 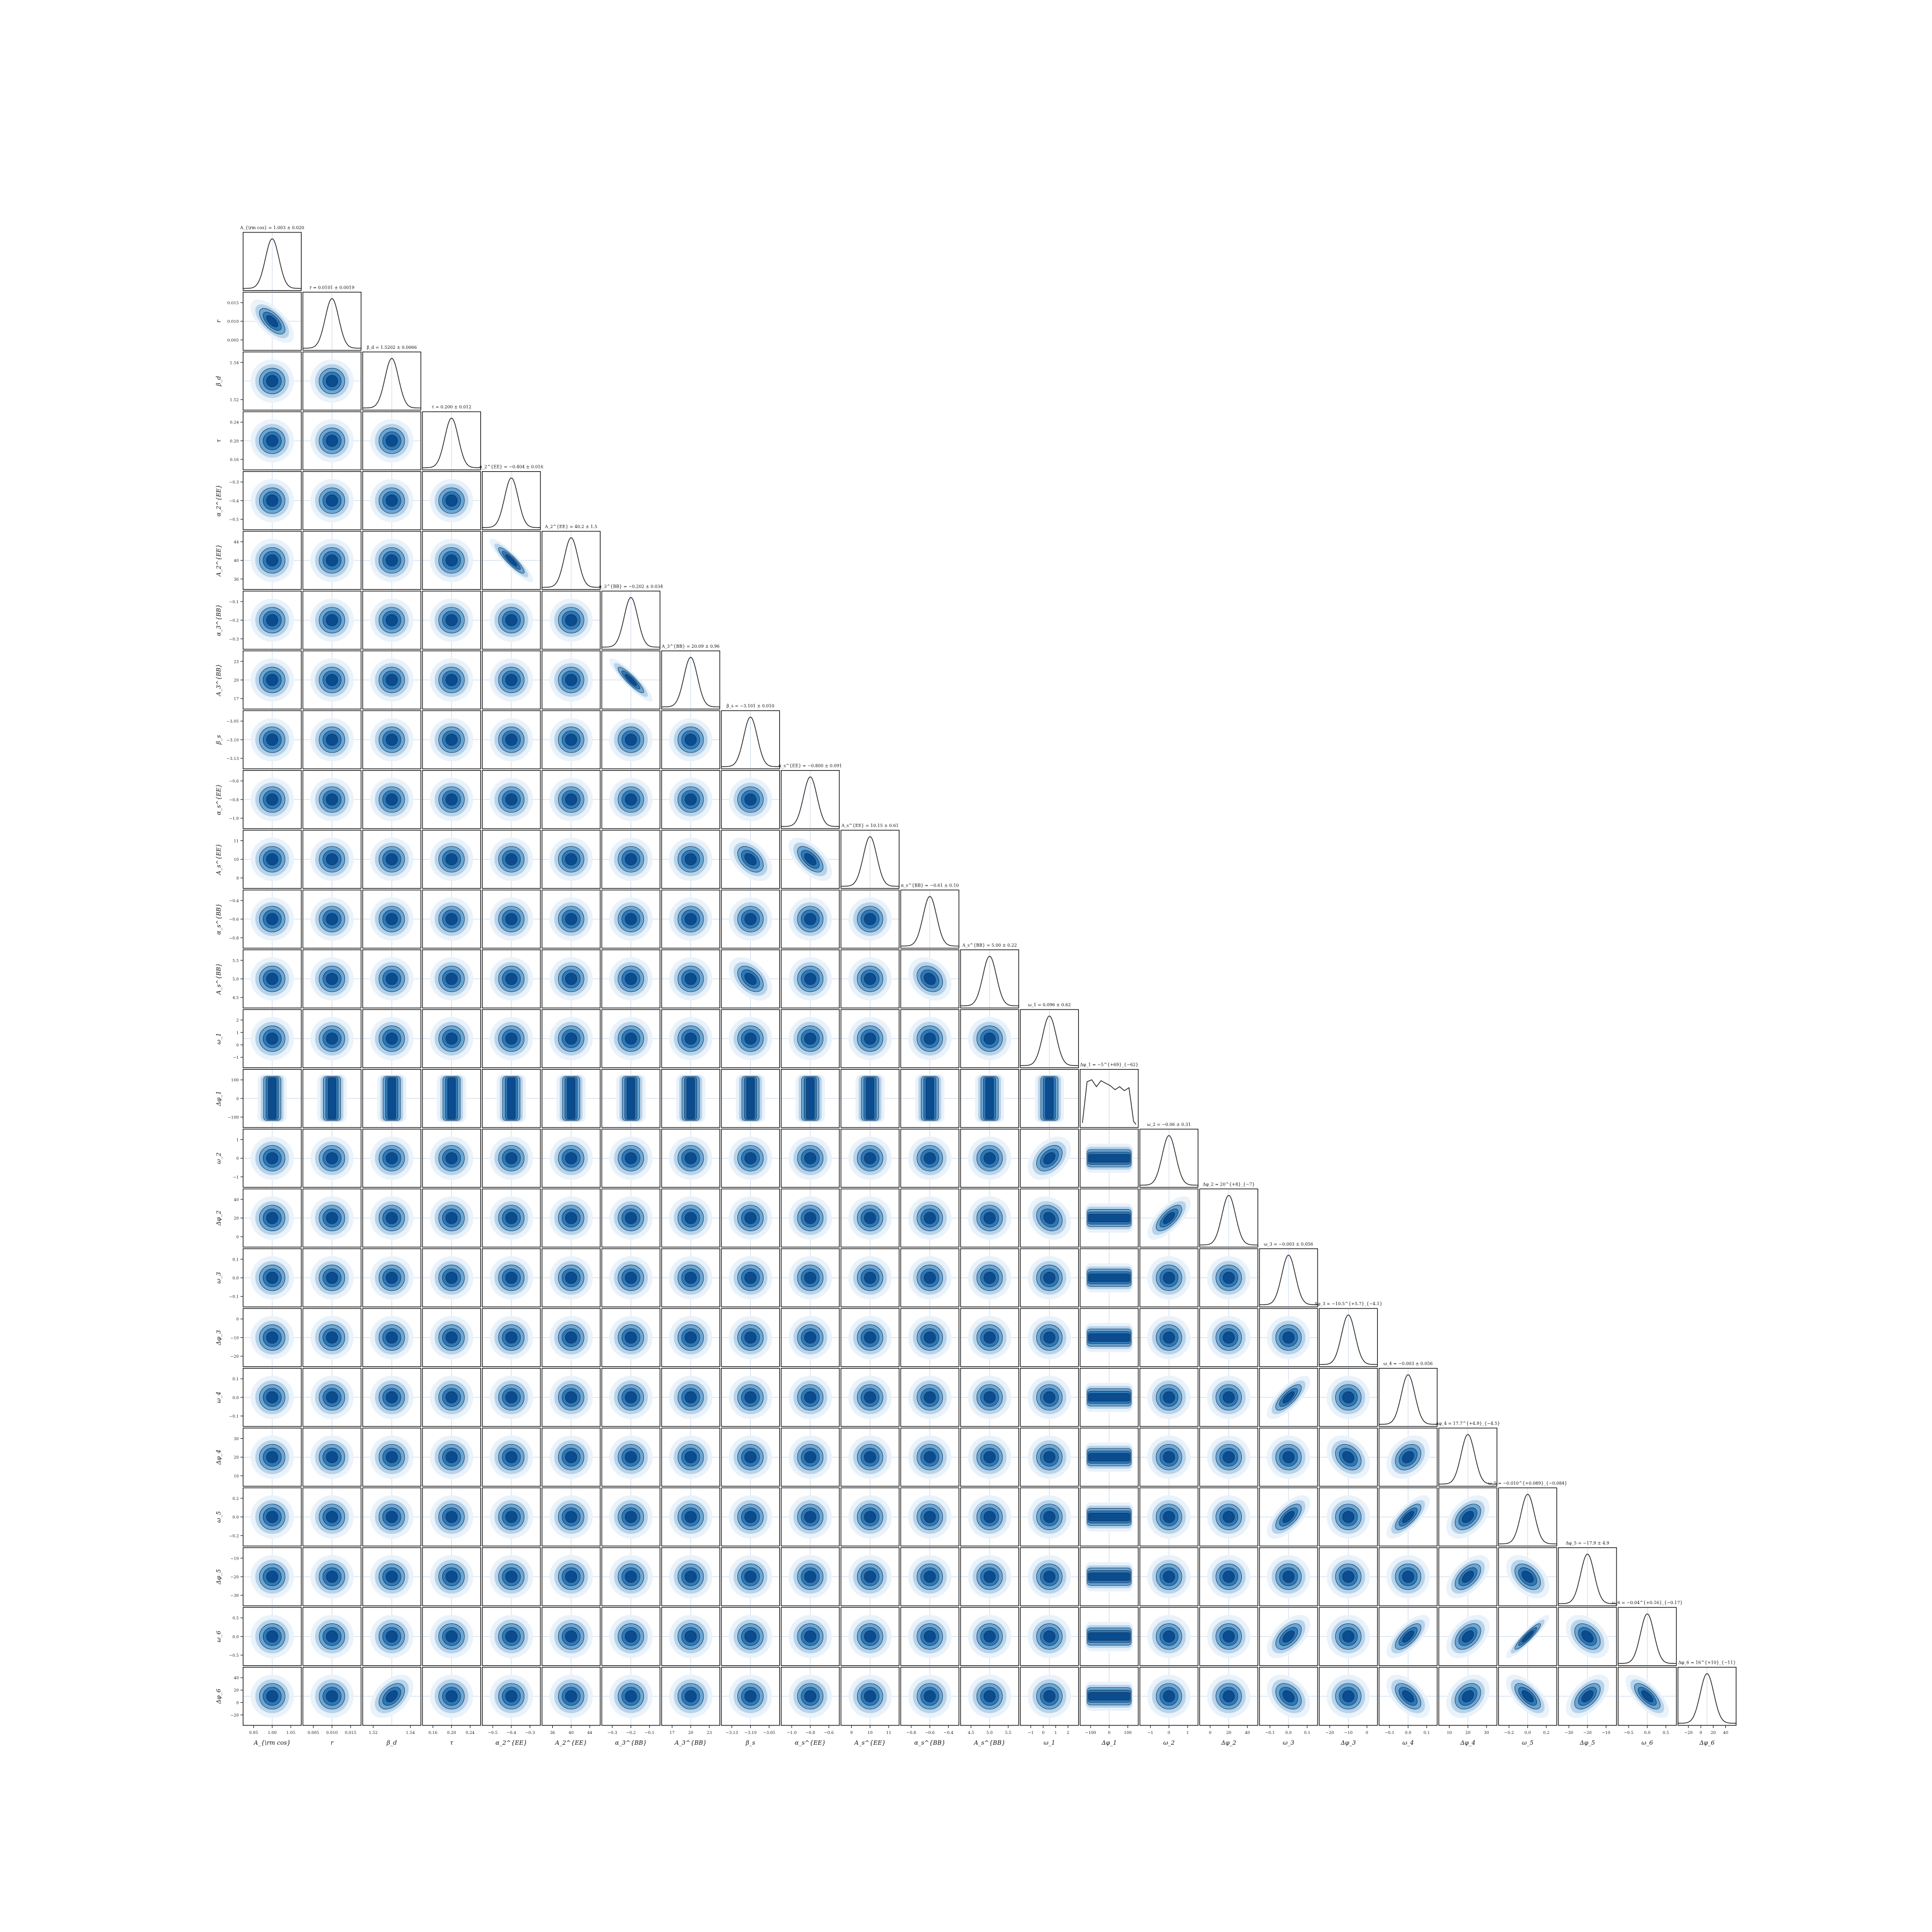 What do you see at coordinates (1408, 1732) in the screenshot?
I see `x-tick-label: 0.0` at bounding box center [1408, 1732].